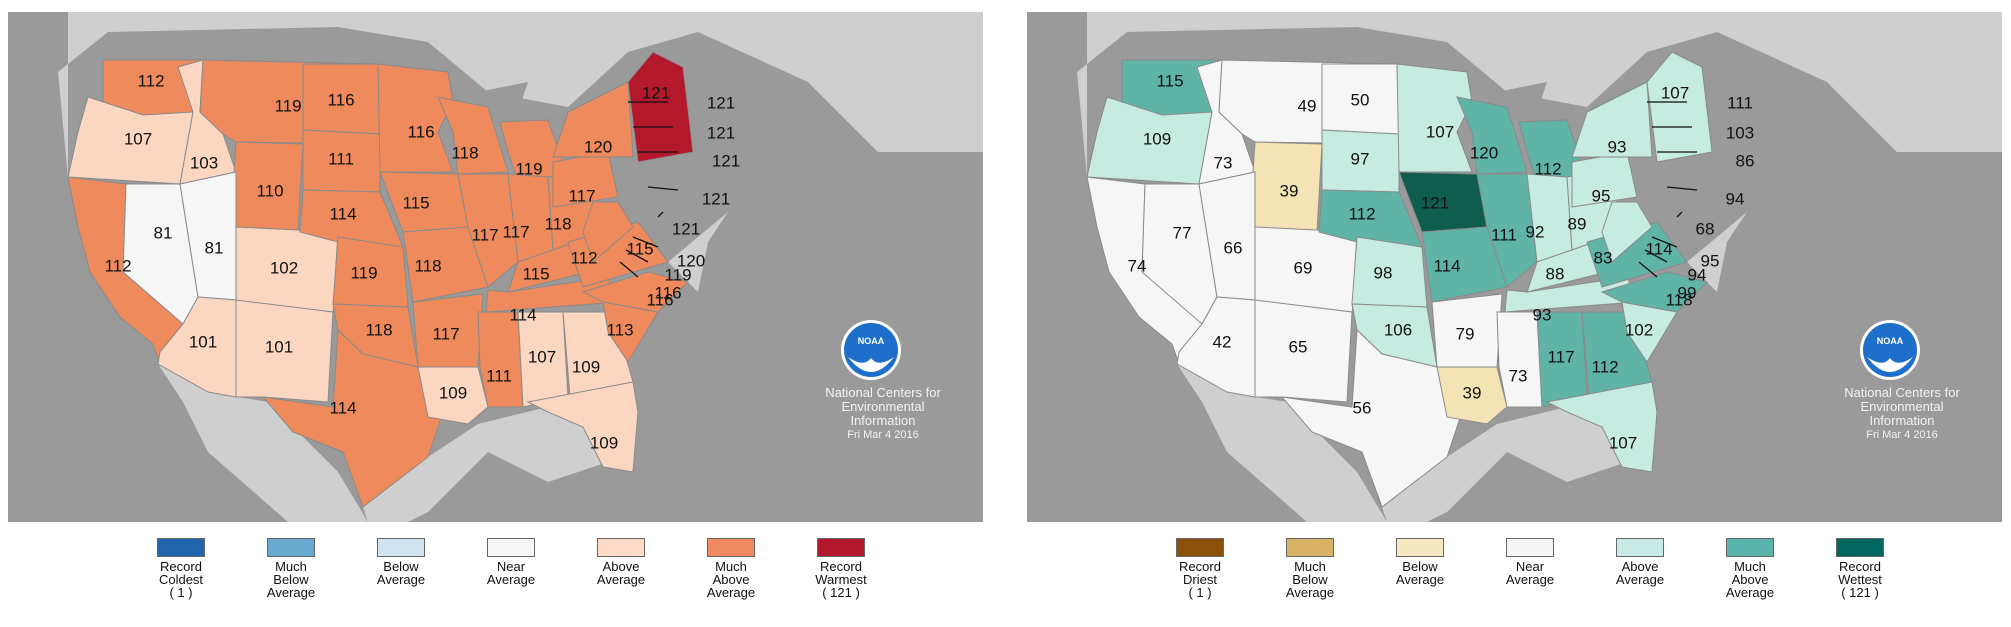  Describe the element at coordinates (1860, 592) in the screenshot. I see `precipitation-legend-label-6-2: ( 121 )` at that location.